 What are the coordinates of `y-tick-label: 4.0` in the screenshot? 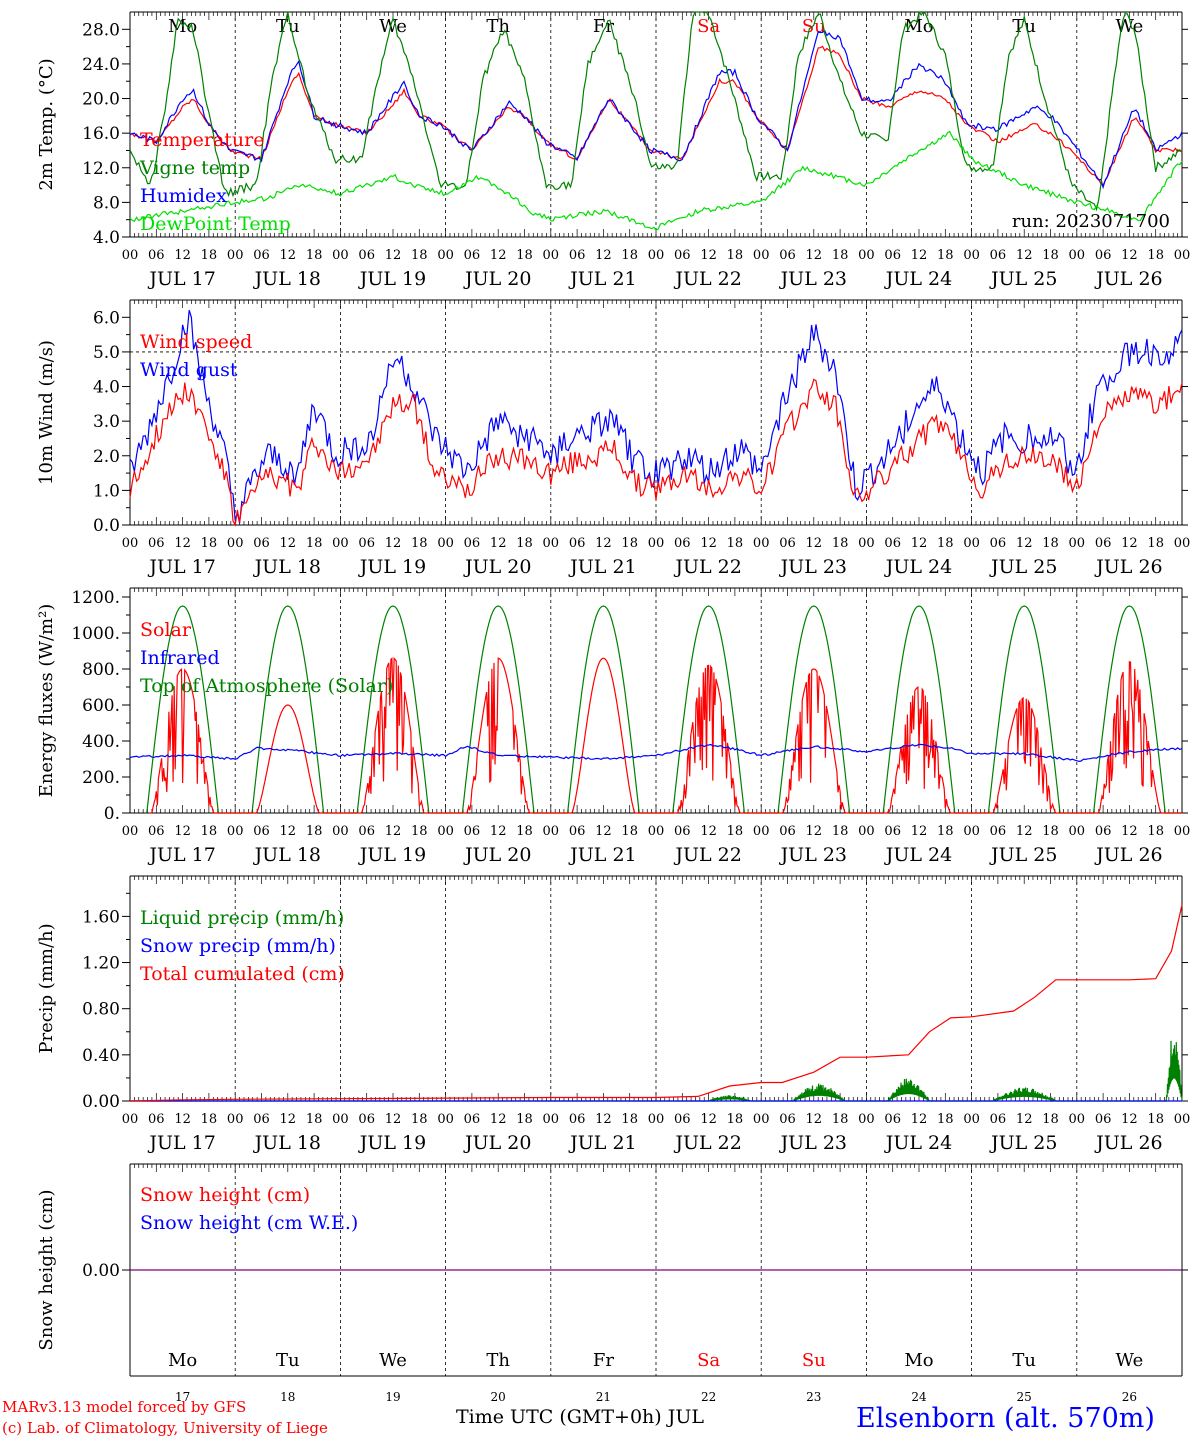 It's located at (106, 238).